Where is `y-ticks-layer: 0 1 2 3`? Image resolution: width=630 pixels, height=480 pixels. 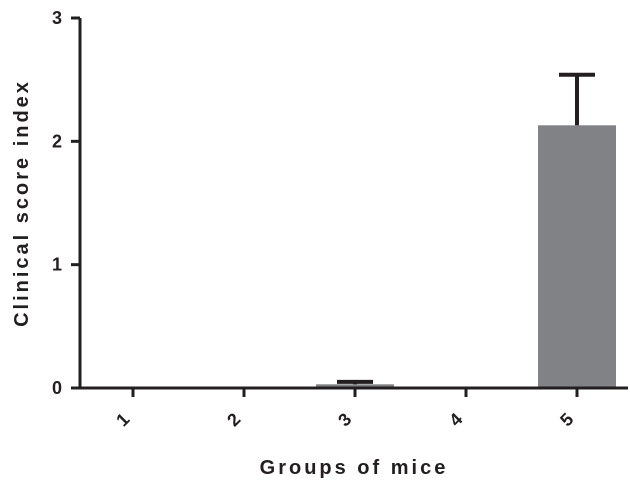
y-ticks-layer: 0 1 2 3 is located at coordinates (66, 203).